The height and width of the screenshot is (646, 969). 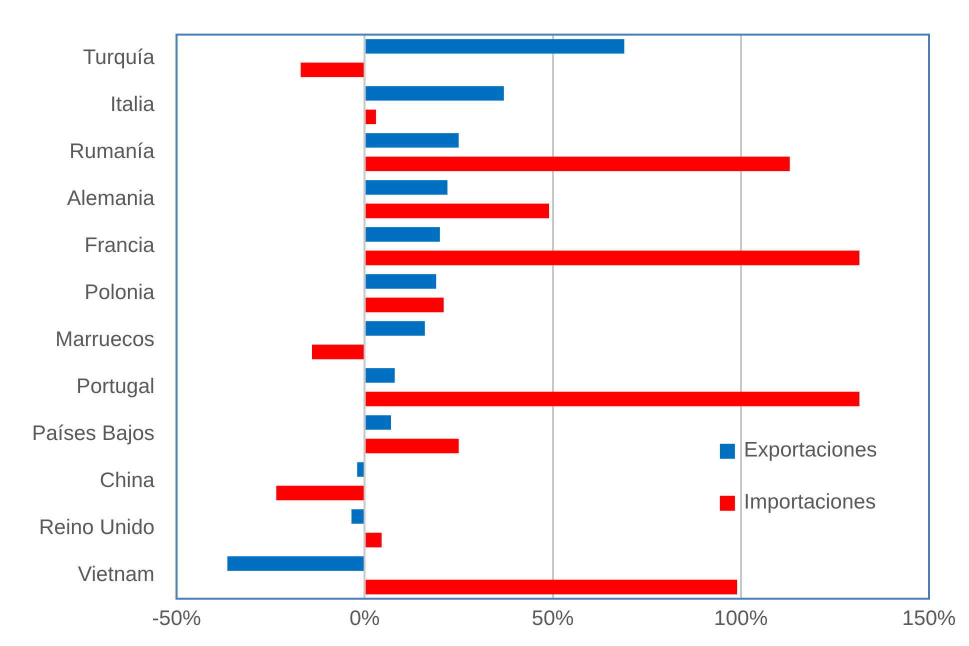 What do you see at coordinates (116, 574) in the screenshot?
I see `y-tick-label: Vietnam` at bounding box center [116, 574].